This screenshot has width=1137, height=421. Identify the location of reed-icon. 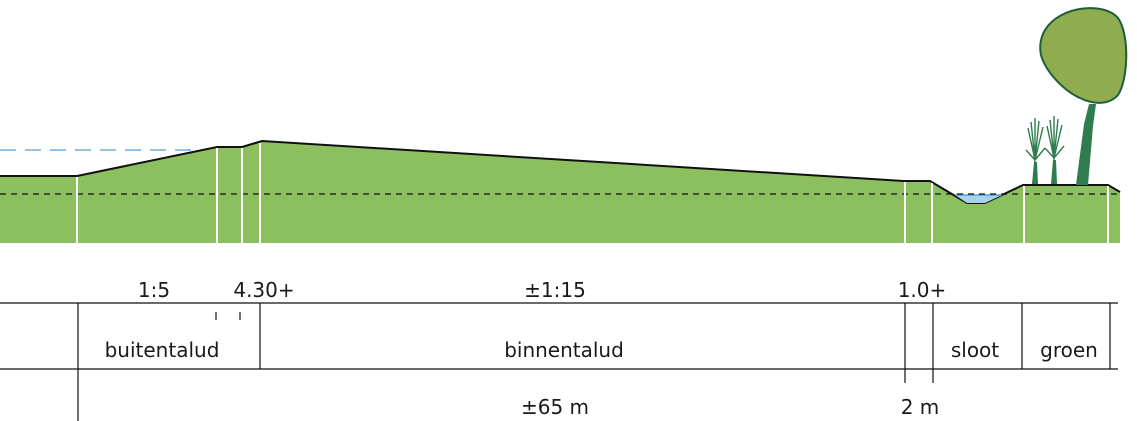
(1045, 150).